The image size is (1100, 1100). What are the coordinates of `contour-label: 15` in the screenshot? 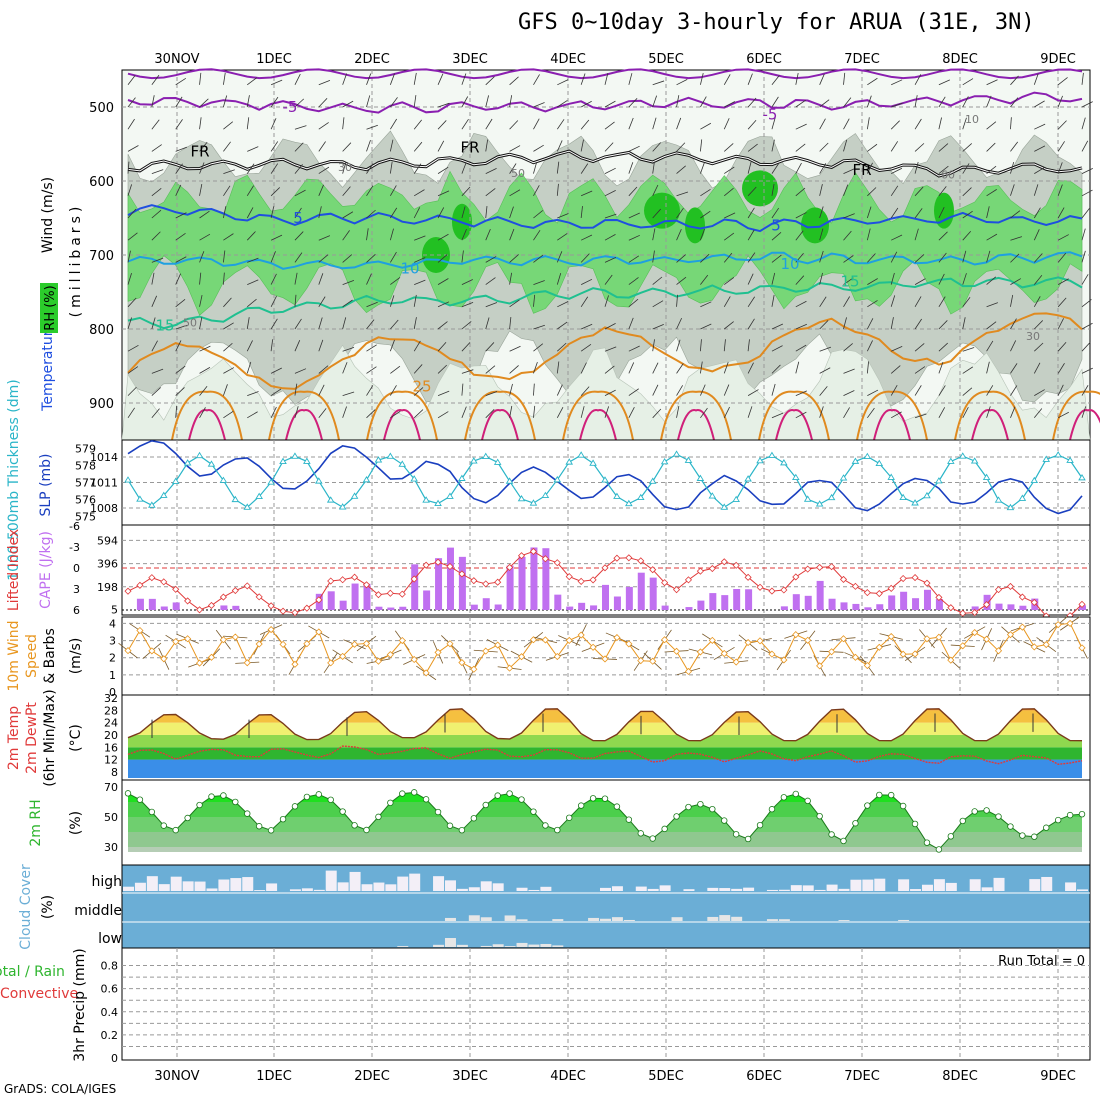 It's located at (849, 282).